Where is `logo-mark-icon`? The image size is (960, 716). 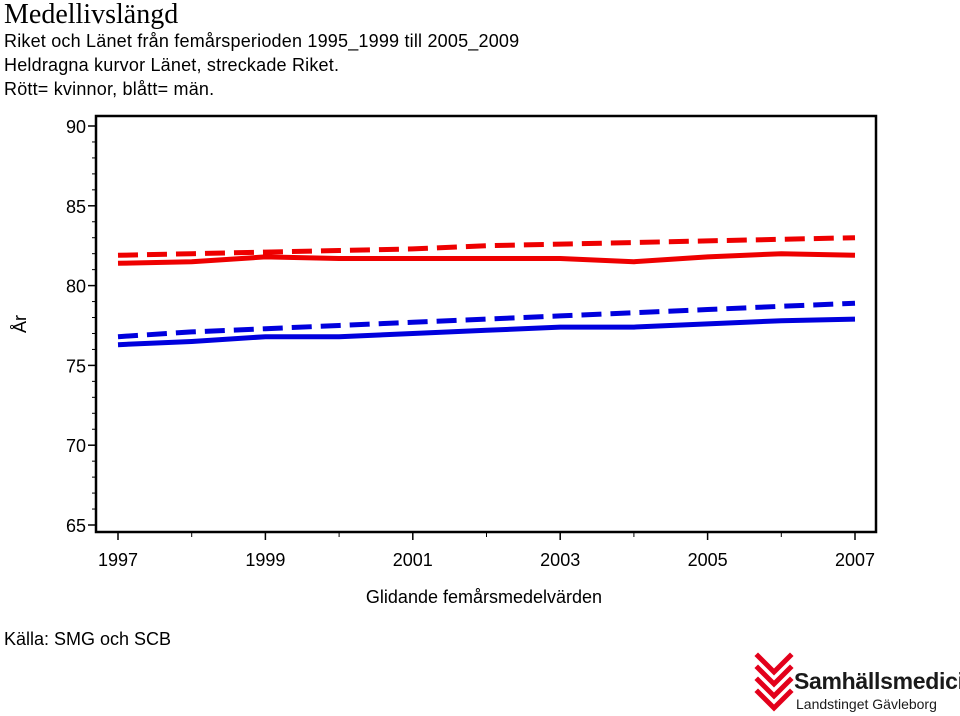
logo-mark-icon is located at coordinates (774, 682).